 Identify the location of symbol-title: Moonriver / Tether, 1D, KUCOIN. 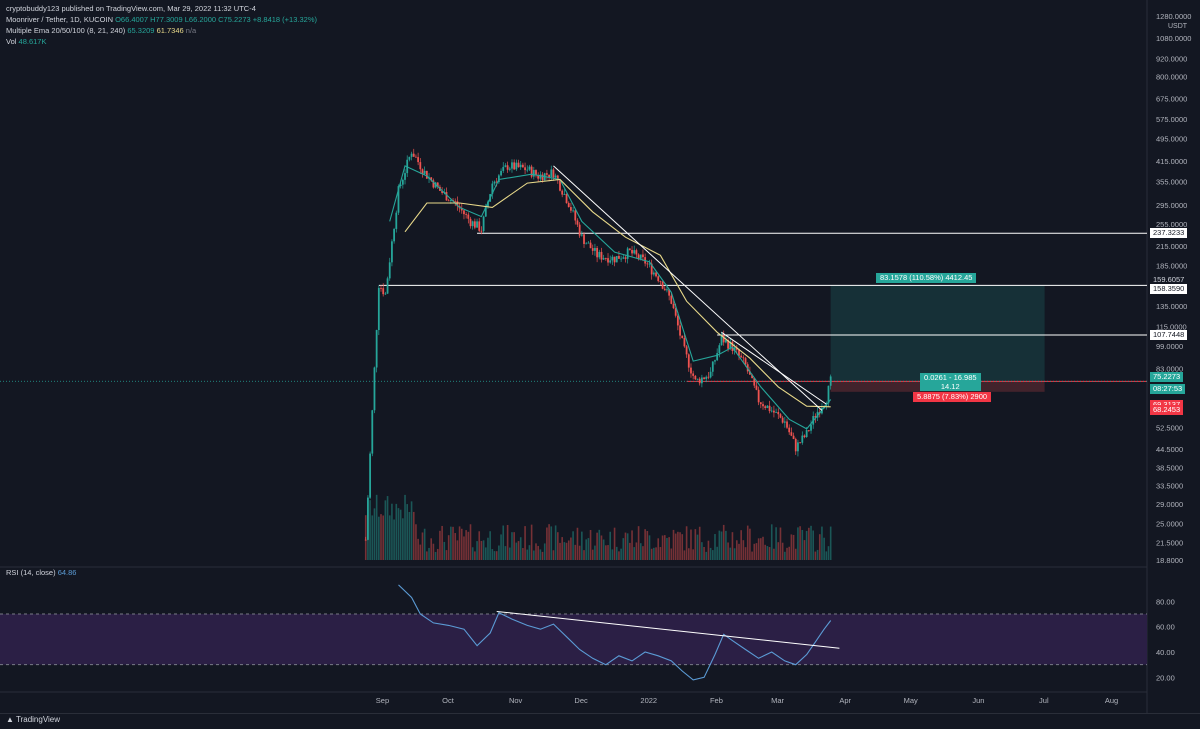
(59, 19).